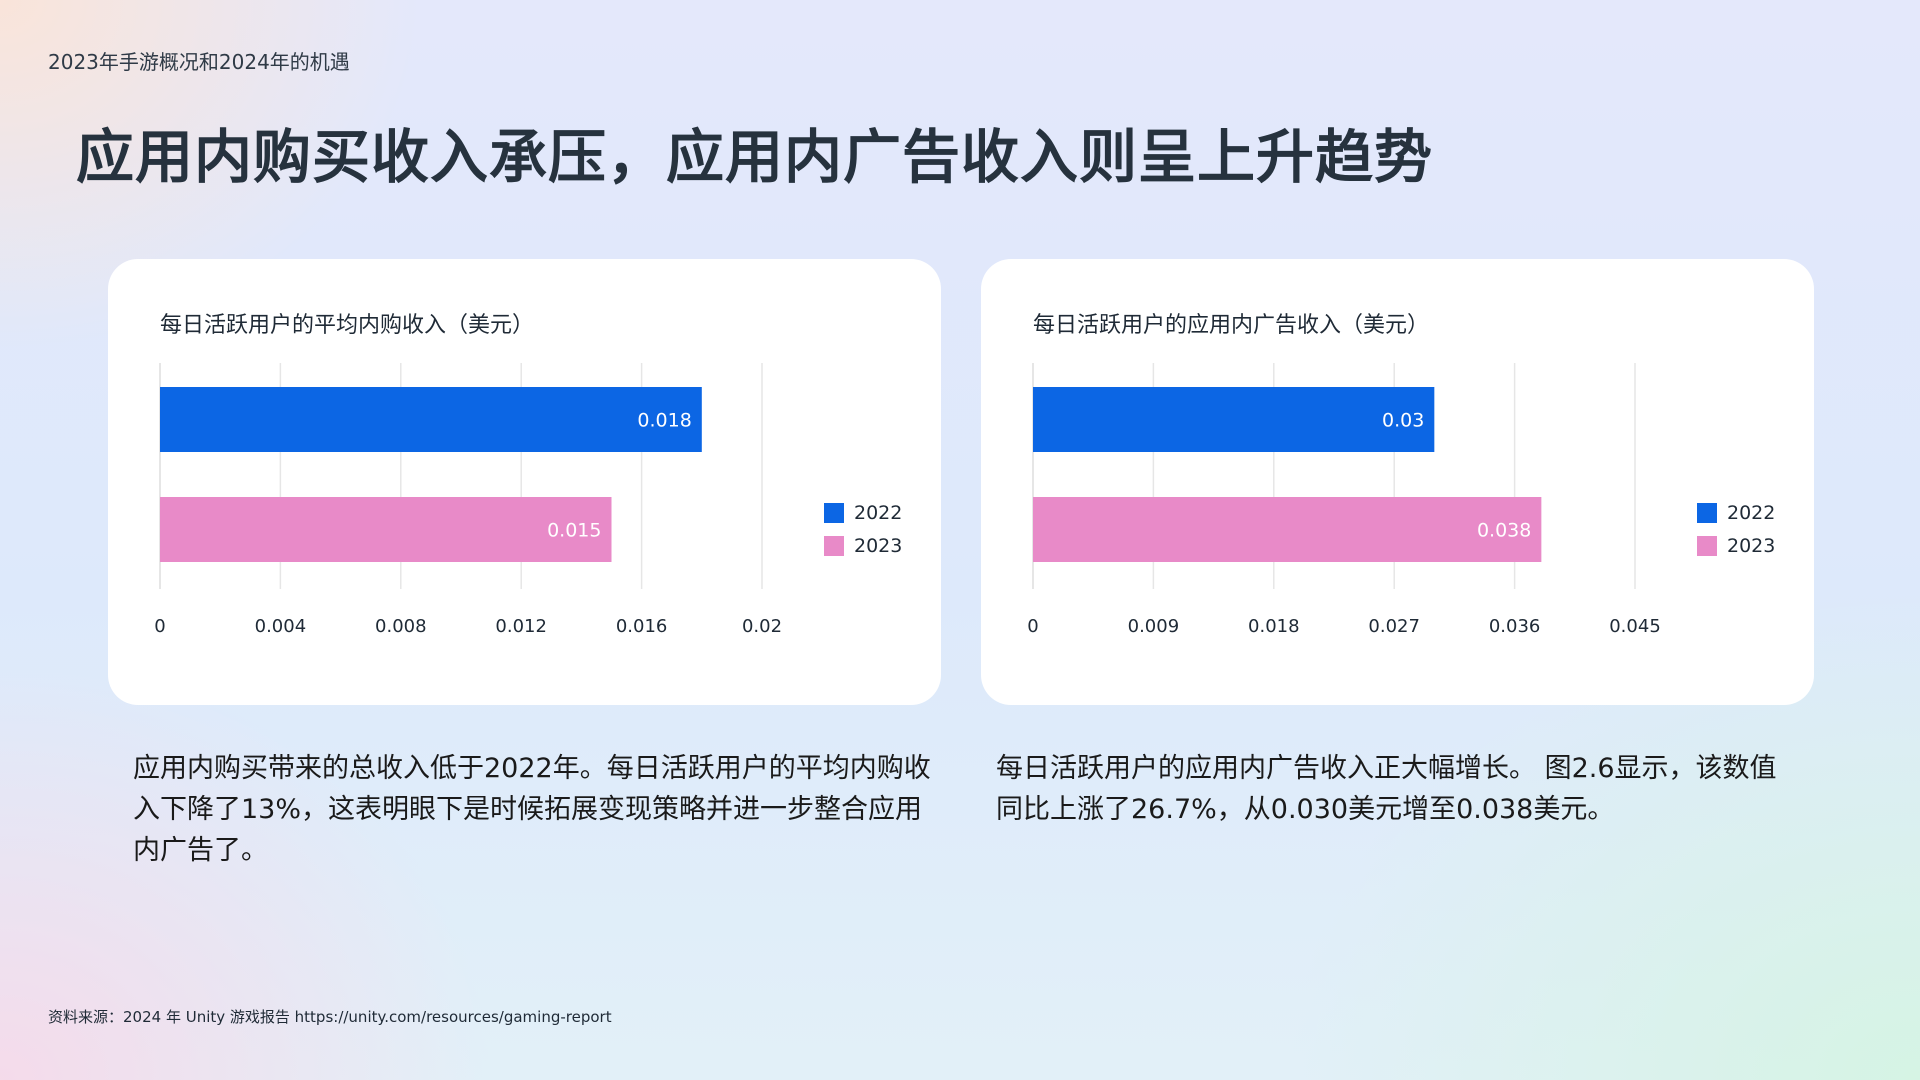 This screenshot has width=1920, height=1080. What do you see at coordinates (1635, 626) in the screenshot?
I see `x-tick-label: 0.045` at bounding box center [1635, 626].